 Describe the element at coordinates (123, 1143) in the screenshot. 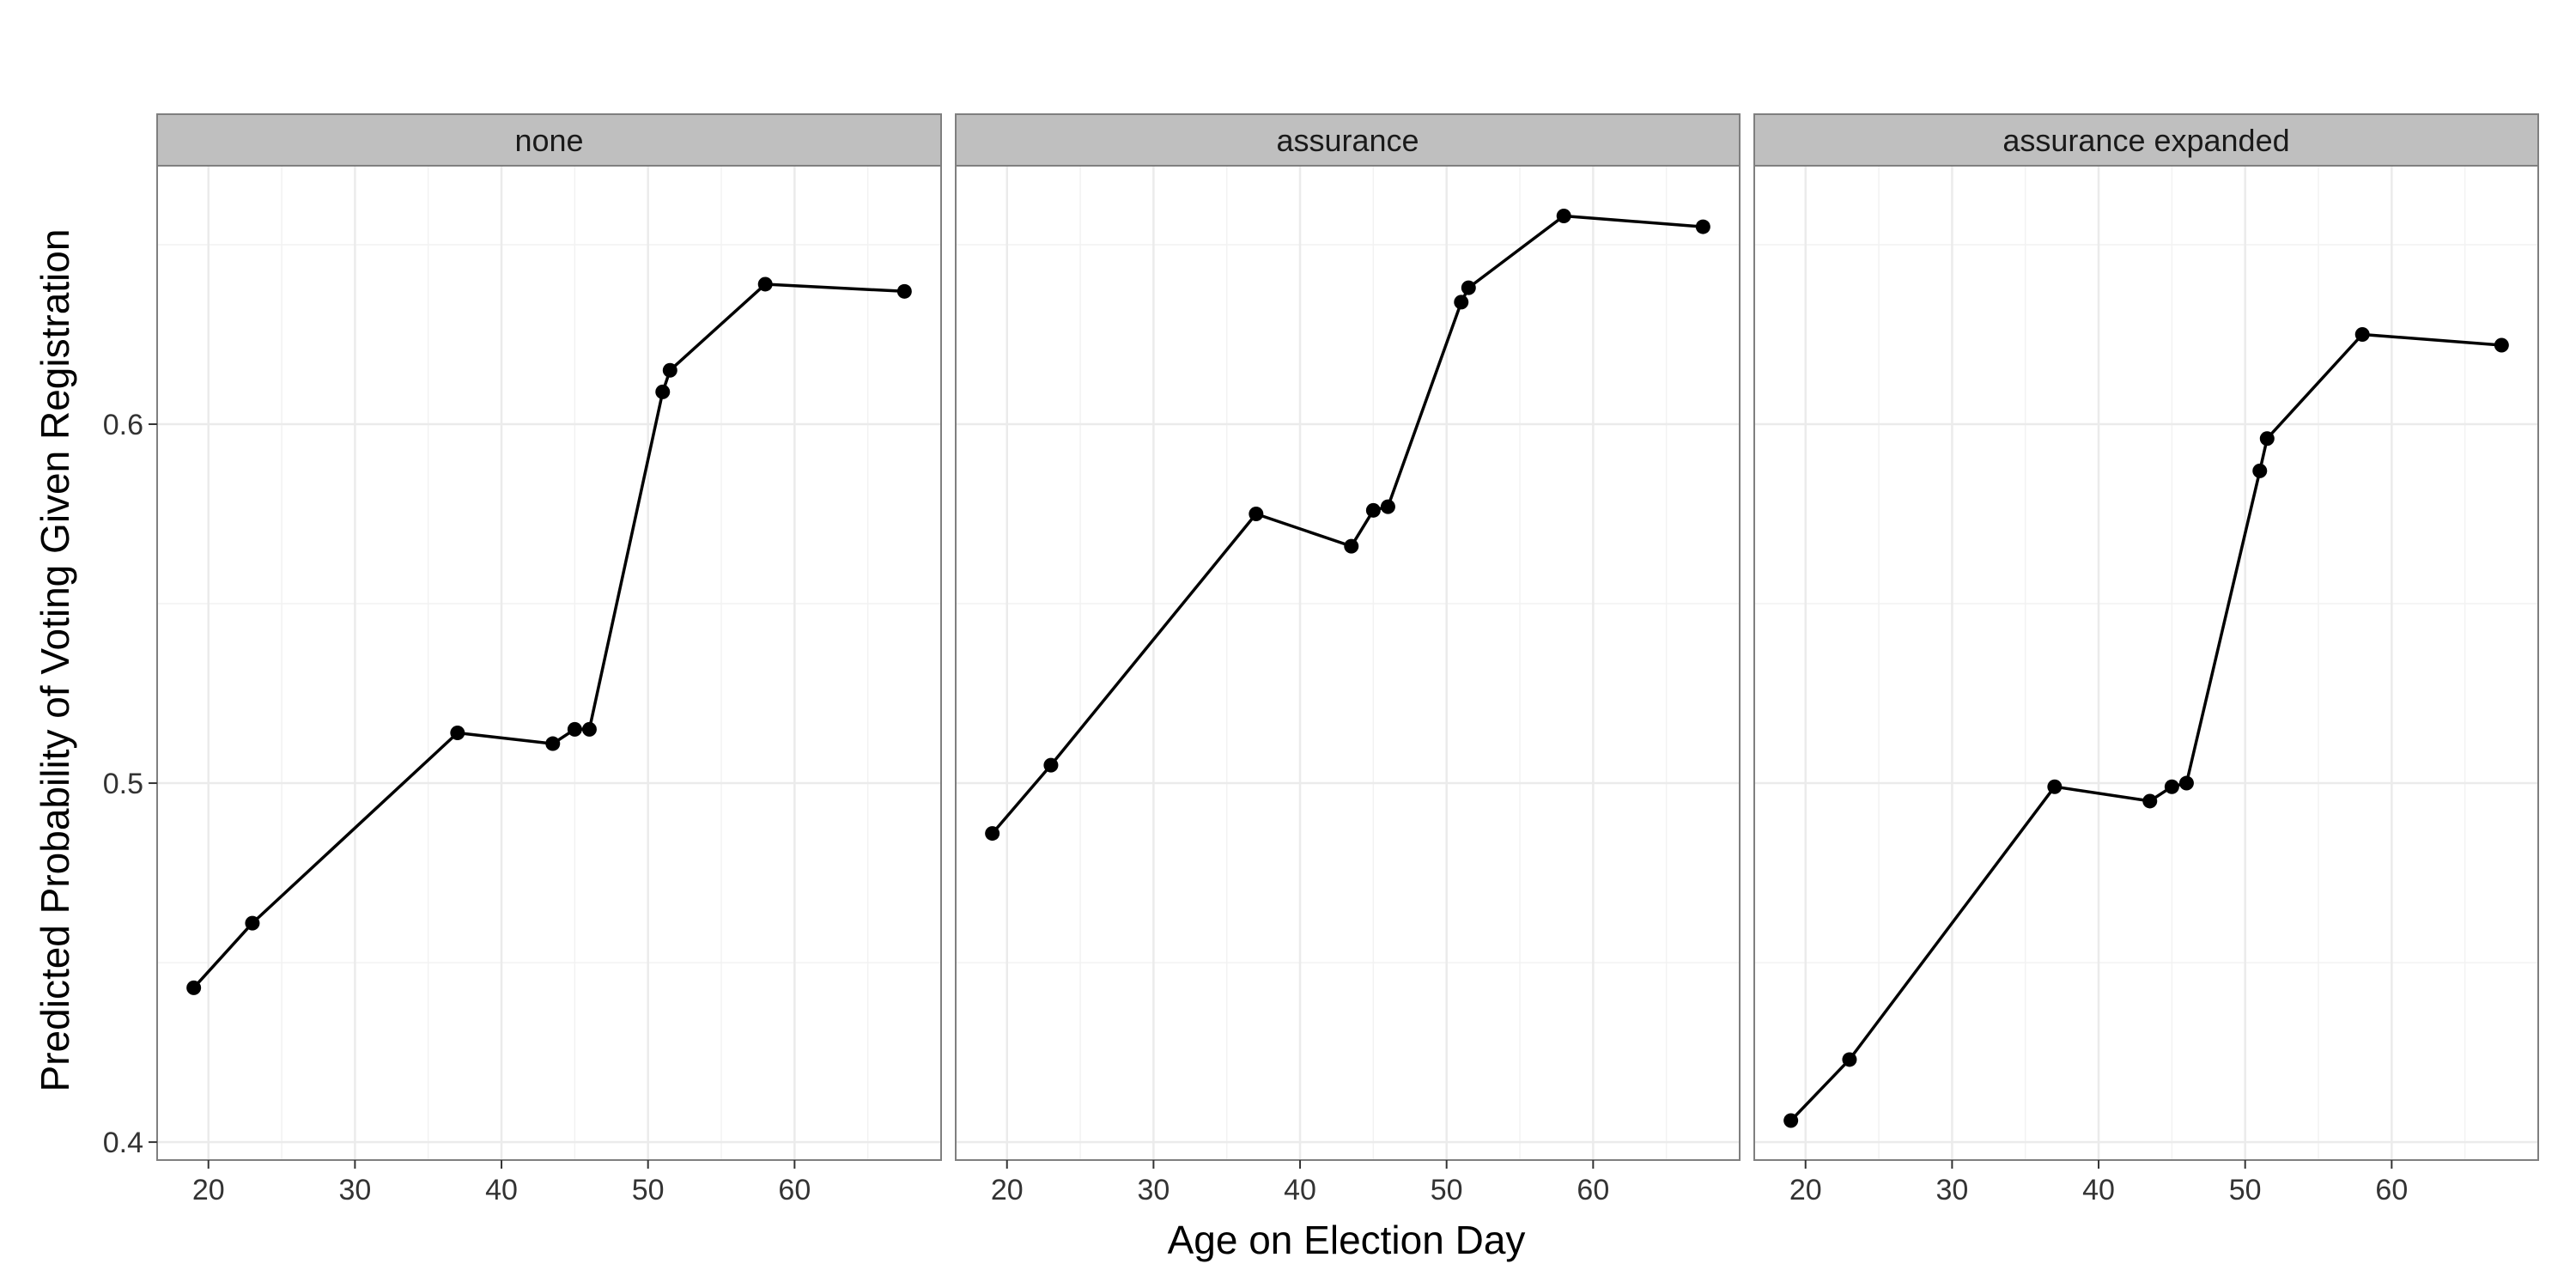

I see `y-tick-label: 0.4` at that location.